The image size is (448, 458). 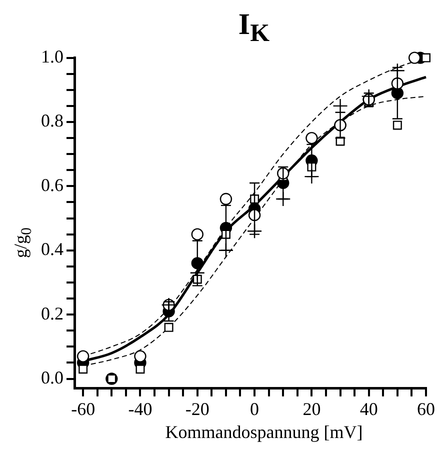 I want to click on y-tick-label: 0.8, so click(x=52, y=120).